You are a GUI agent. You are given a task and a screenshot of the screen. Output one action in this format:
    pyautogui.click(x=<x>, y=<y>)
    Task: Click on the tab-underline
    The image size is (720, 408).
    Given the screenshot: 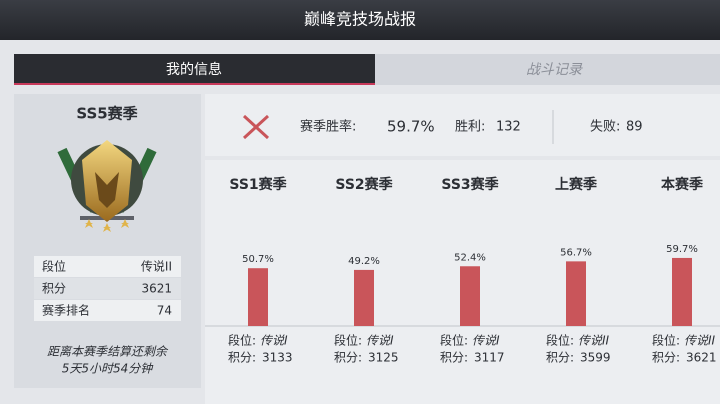 What is the action you would take?
    pyautogui.click(x=194, y=84)
    